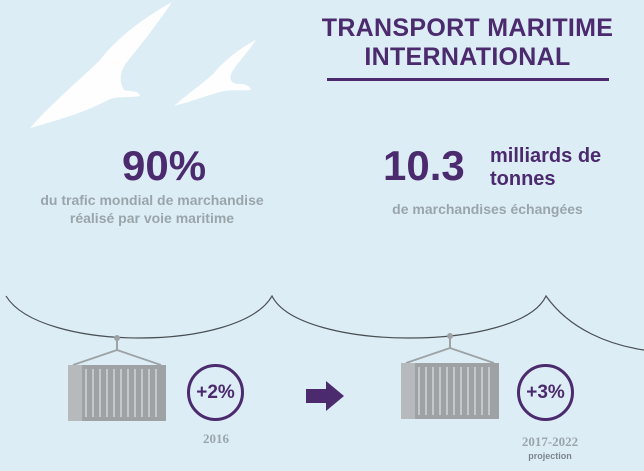 The image size is (644, 471). What do you see at coordinates (487, 209) in the screenshot?
I see `stat-tonnes-caption: de marchandises échangées` at bounding box center [487, 209].